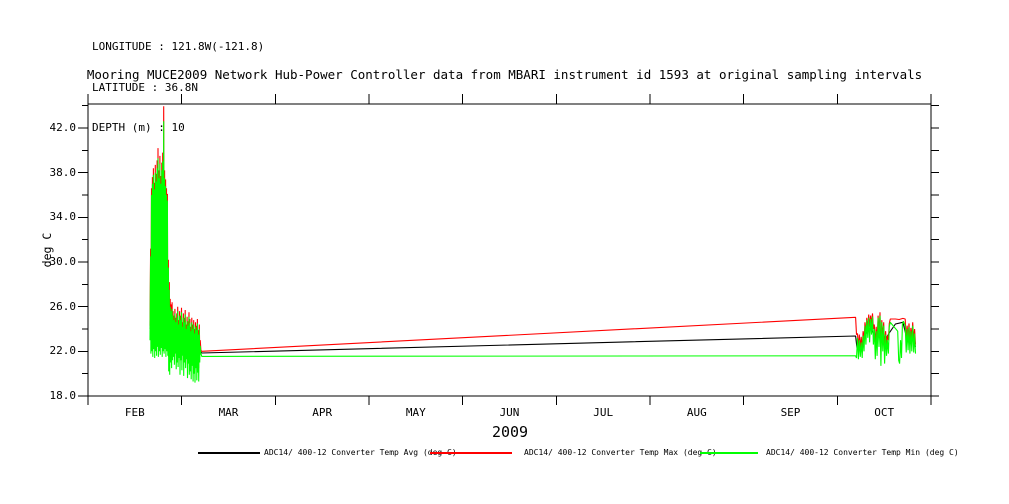 This screenshot has height=504, width=1009. I want to click on y-axis-tick-label: 42.0, so click(63, 127).